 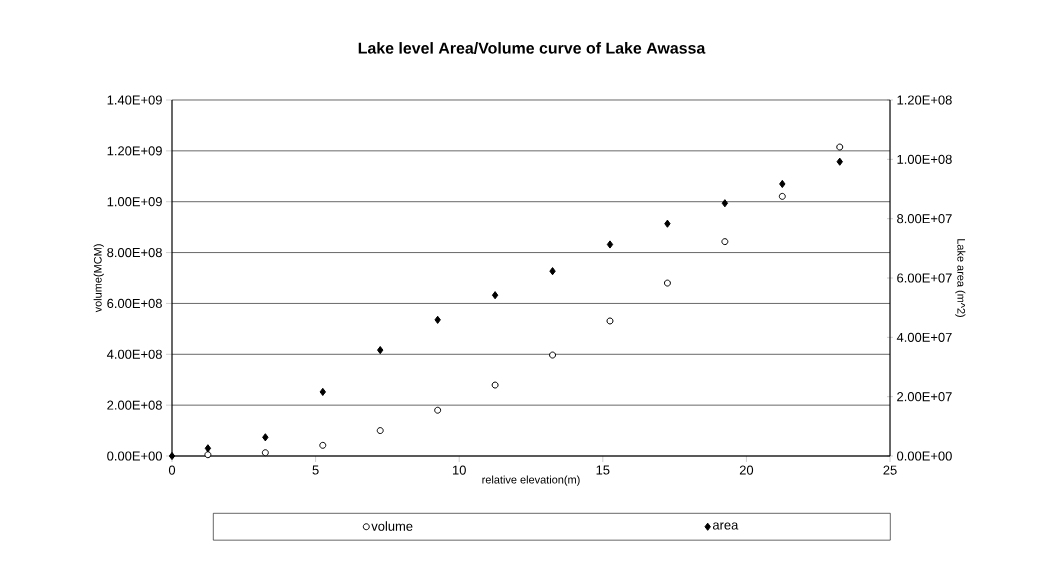 I want to click on y2-tick-label: 1.20E+08, so click(x=924, y=100).